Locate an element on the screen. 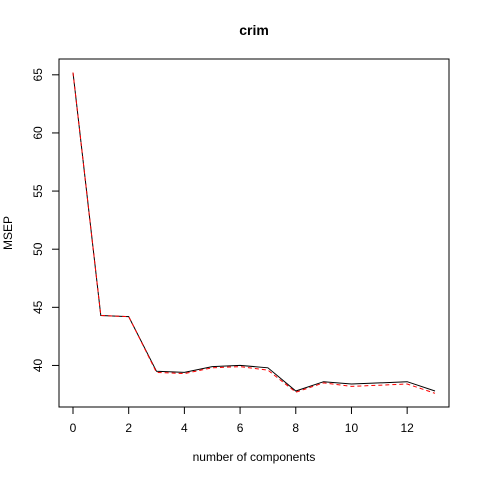 The height and width of the screenshot is (480, 480). x-tick-label: 8 is located at coordinates (295, 428).